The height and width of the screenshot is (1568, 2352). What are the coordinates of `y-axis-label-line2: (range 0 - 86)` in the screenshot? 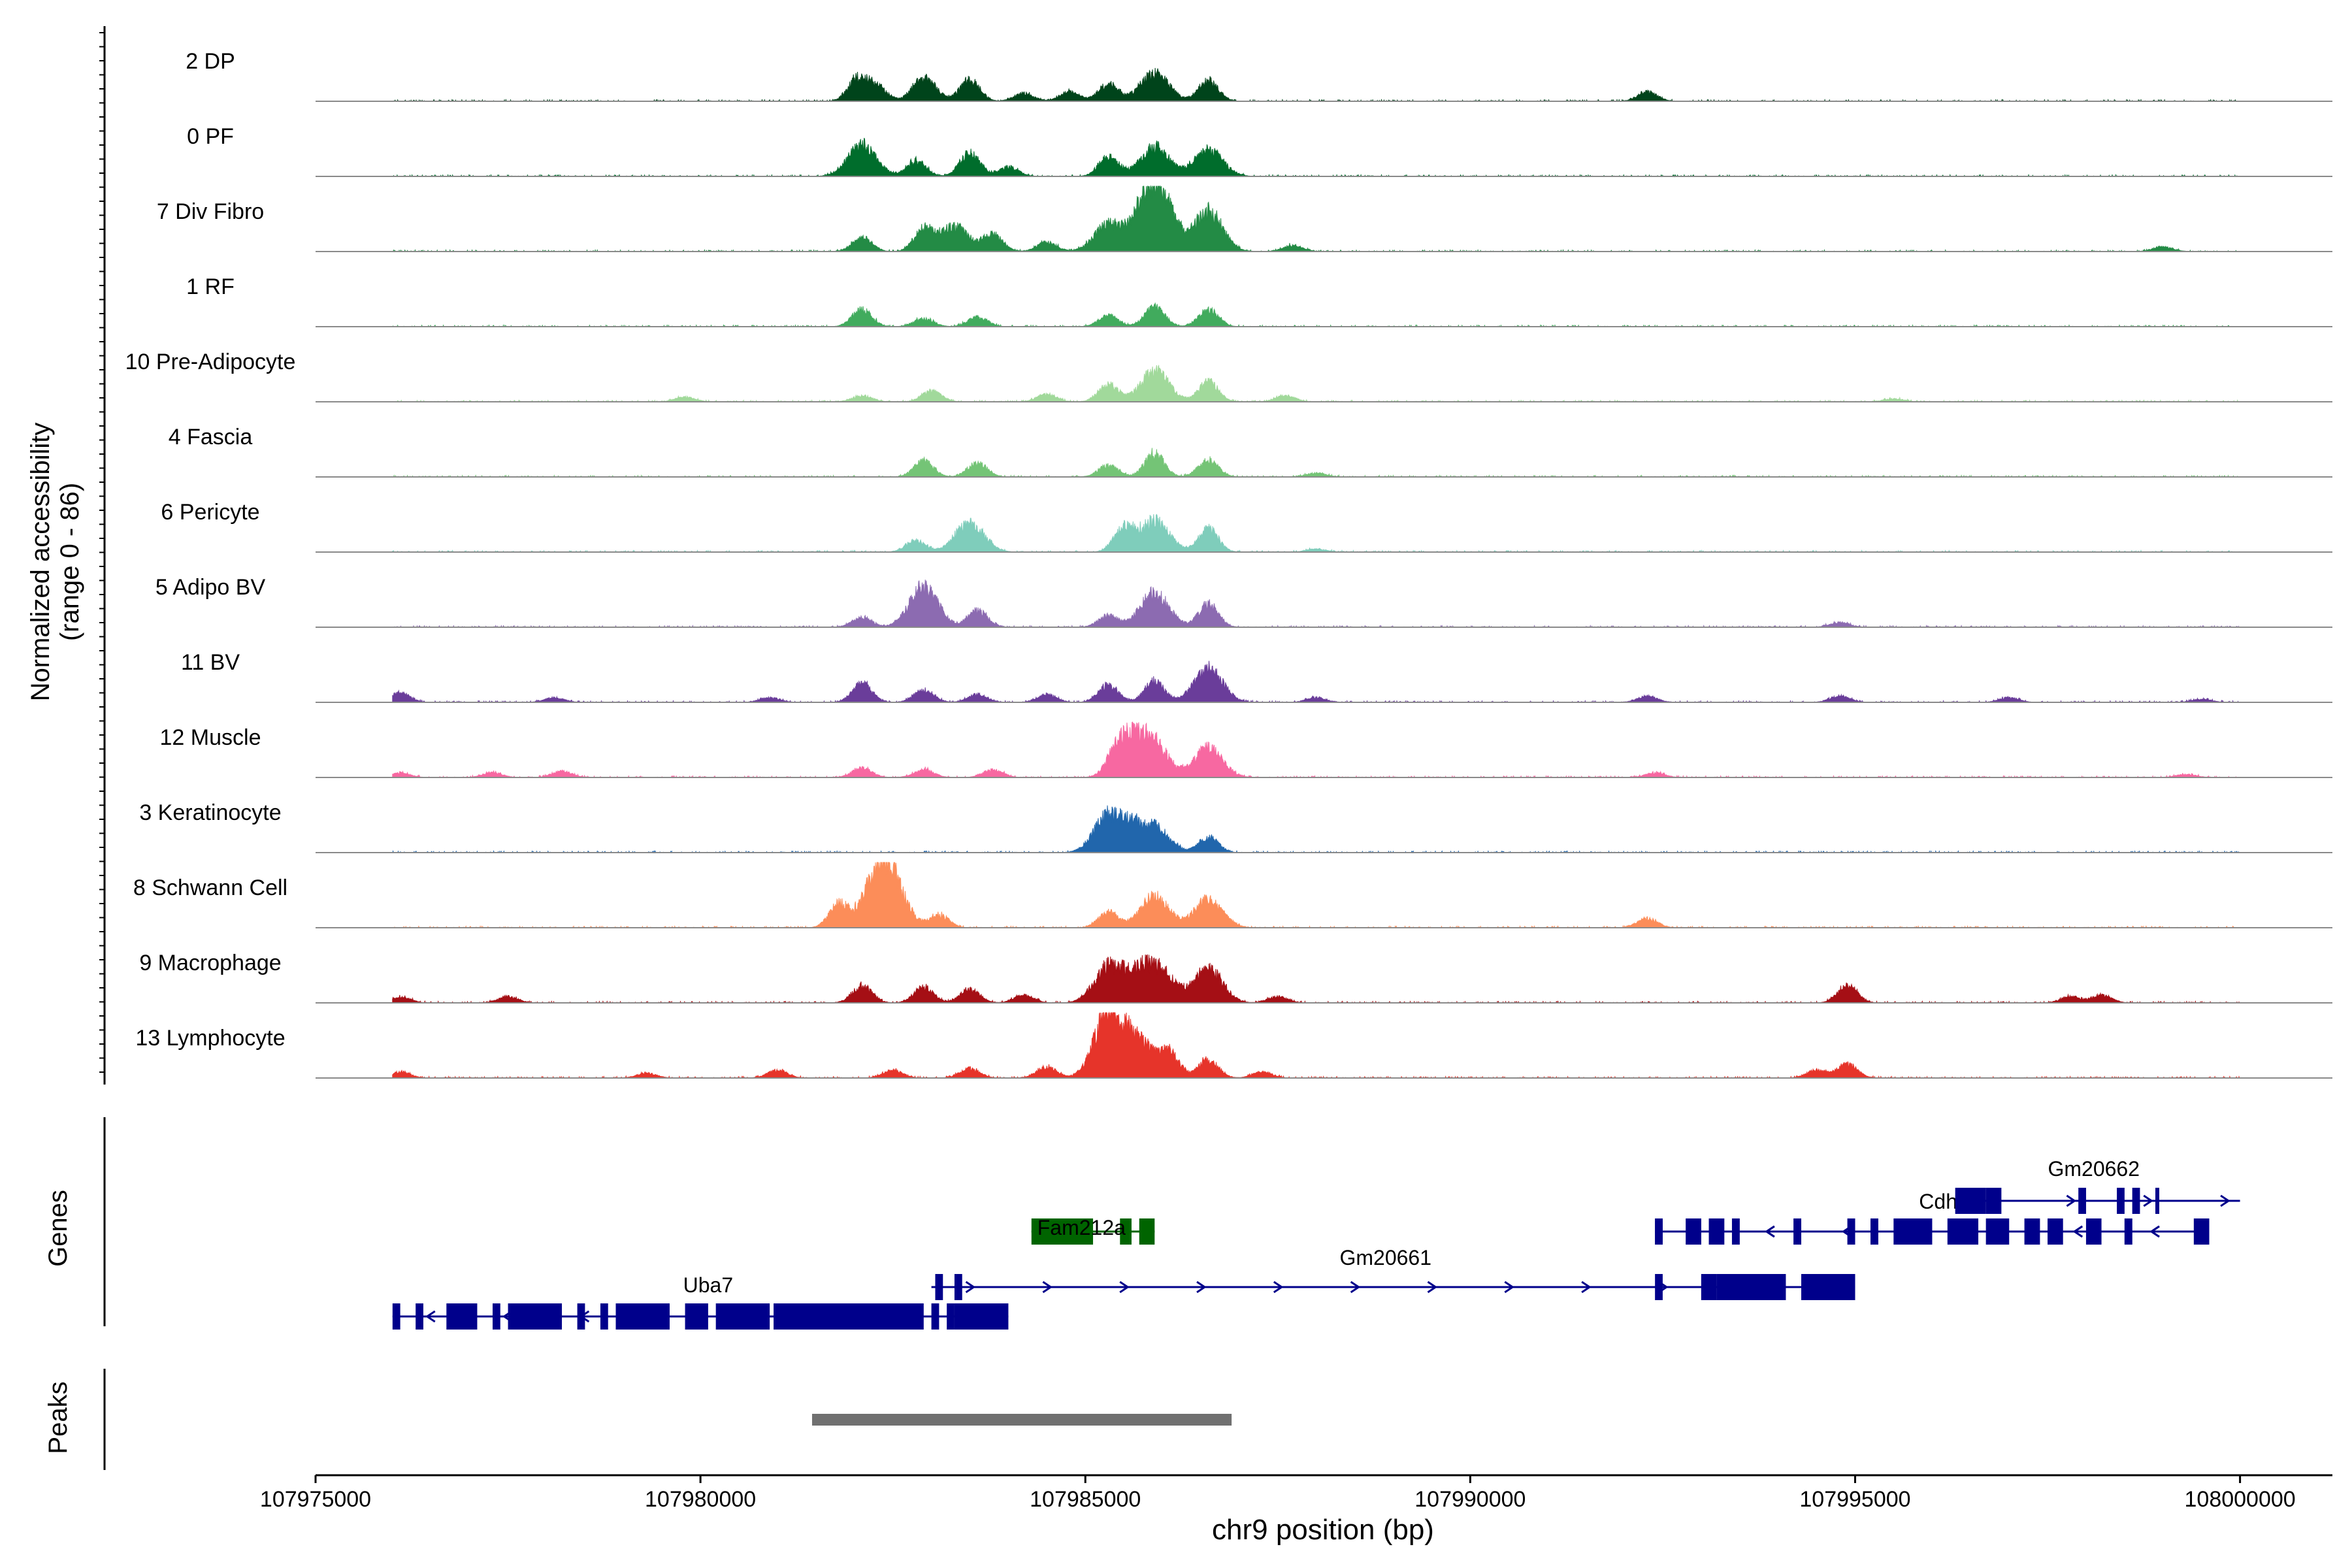 It's located at (70, 562).